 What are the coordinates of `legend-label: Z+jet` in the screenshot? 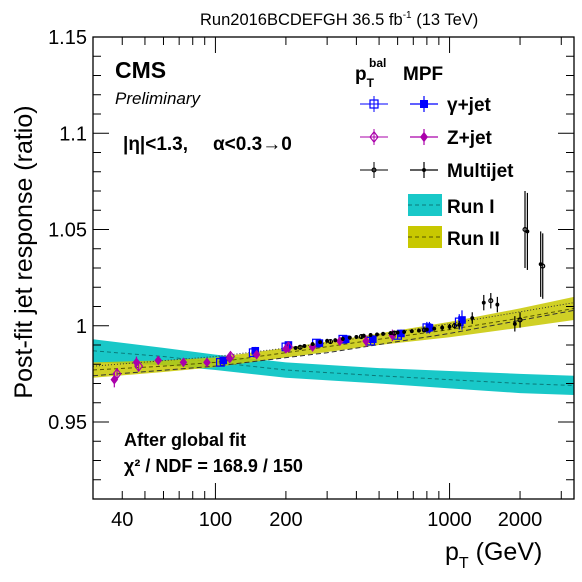 It's located at (470, 138).